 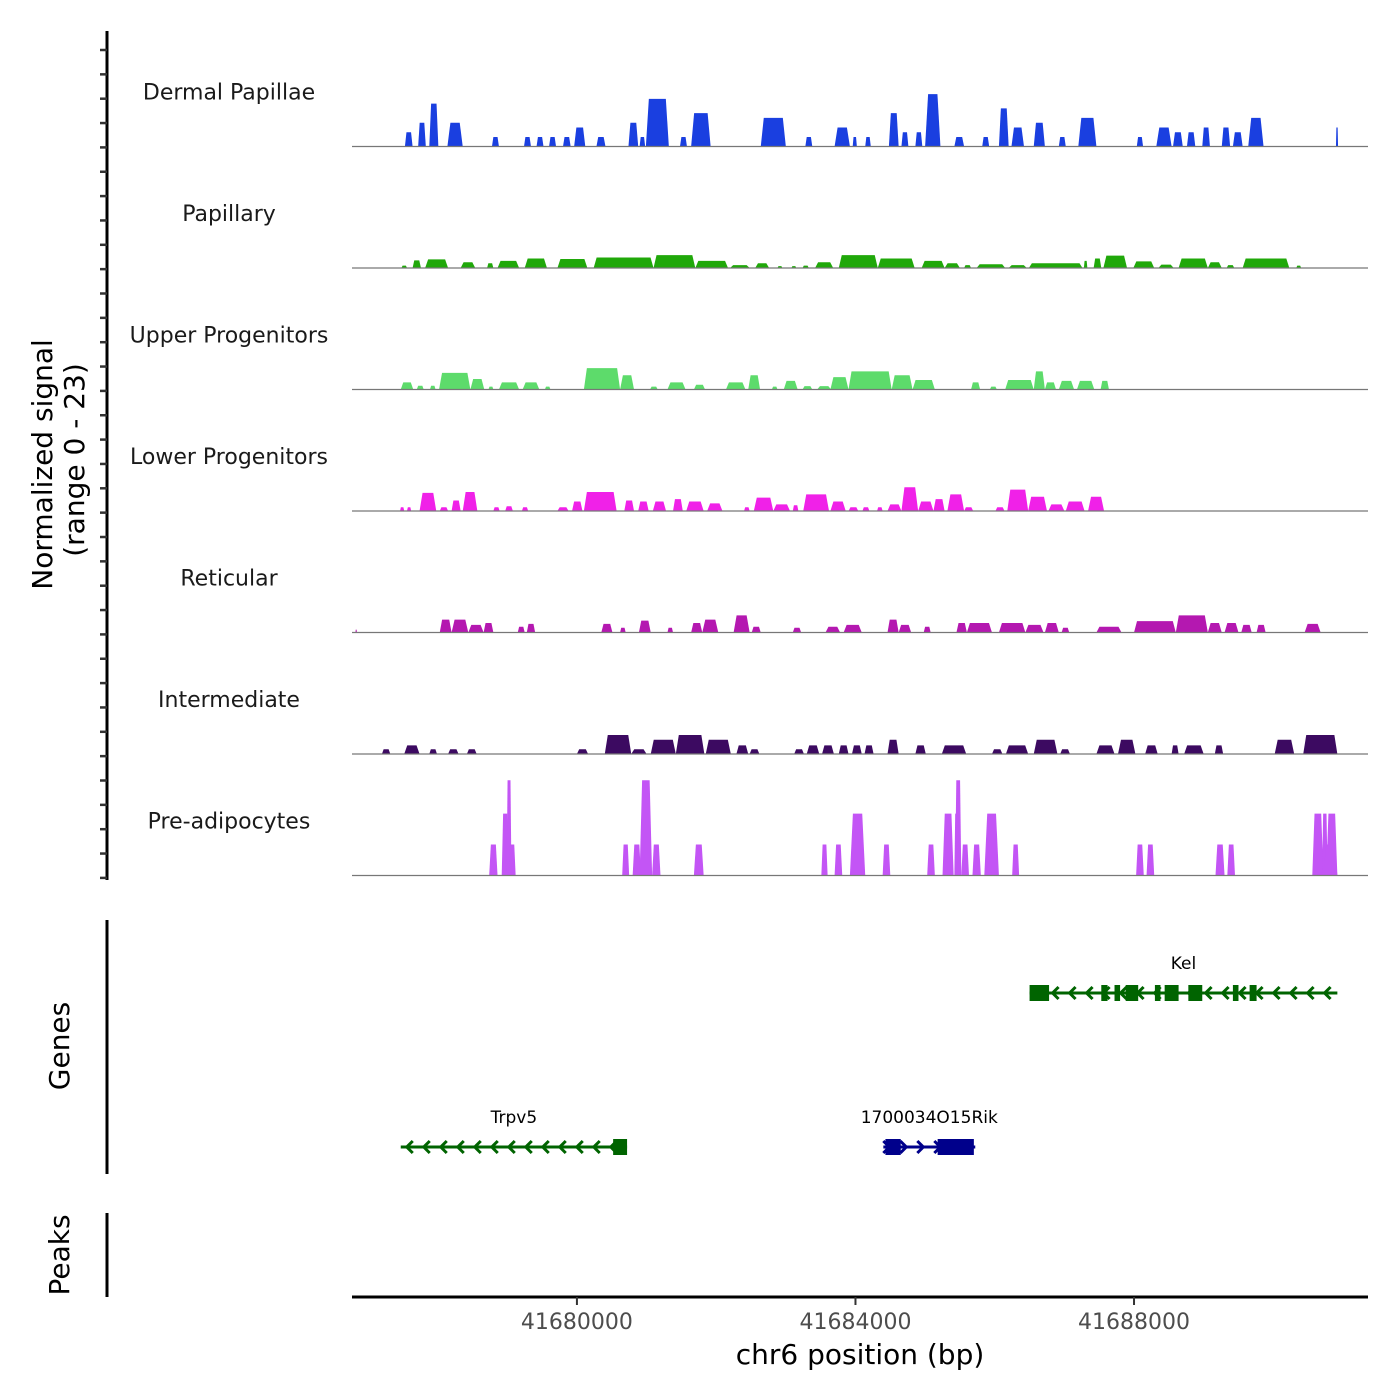 What do you see at coordinates (229, 700) in the screenshot?
I see `track-label: Intermediate` at bounding box center [229, 700].